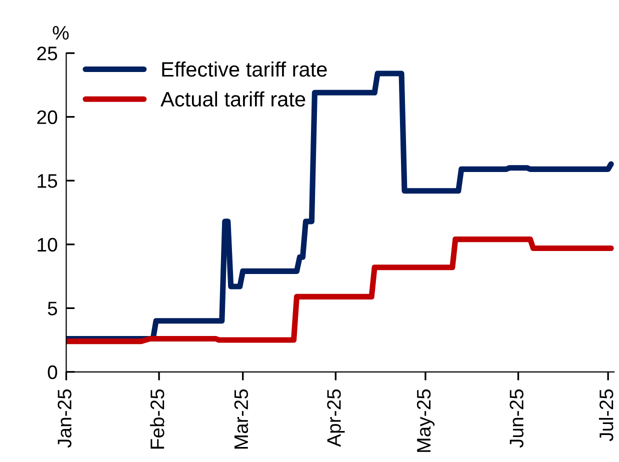 This screenshot has height=462, width=619. I want to click on y-tick-label: 10, so click(48, 245).